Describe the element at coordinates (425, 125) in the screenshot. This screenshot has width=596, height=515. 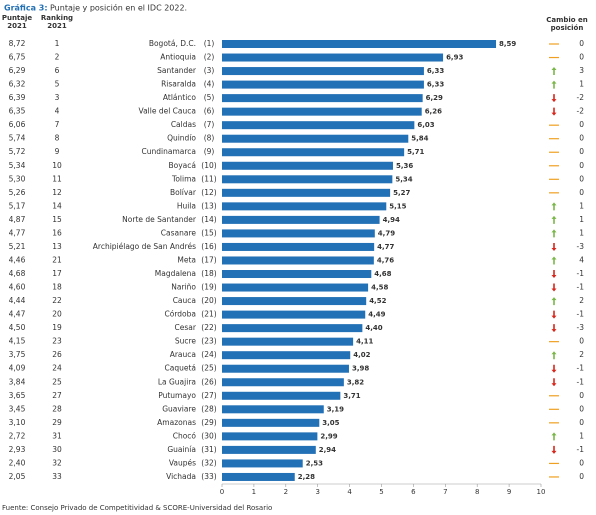
I see `value-label: 6,03` at that location.